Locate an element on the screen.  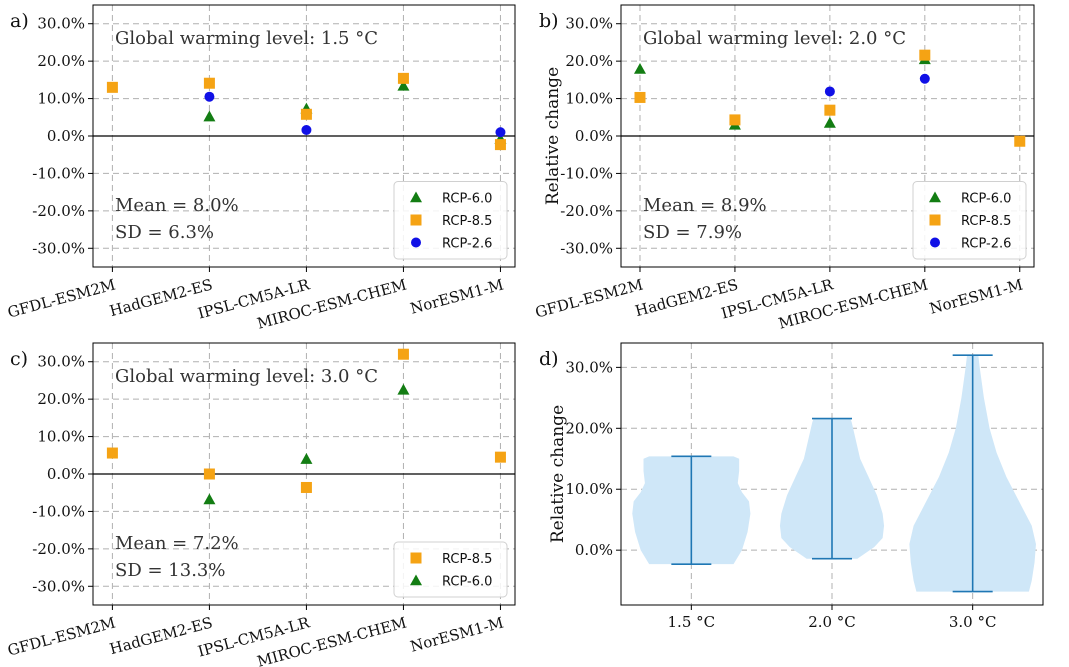
panel-label: d) is located at coordinates (549, 359).